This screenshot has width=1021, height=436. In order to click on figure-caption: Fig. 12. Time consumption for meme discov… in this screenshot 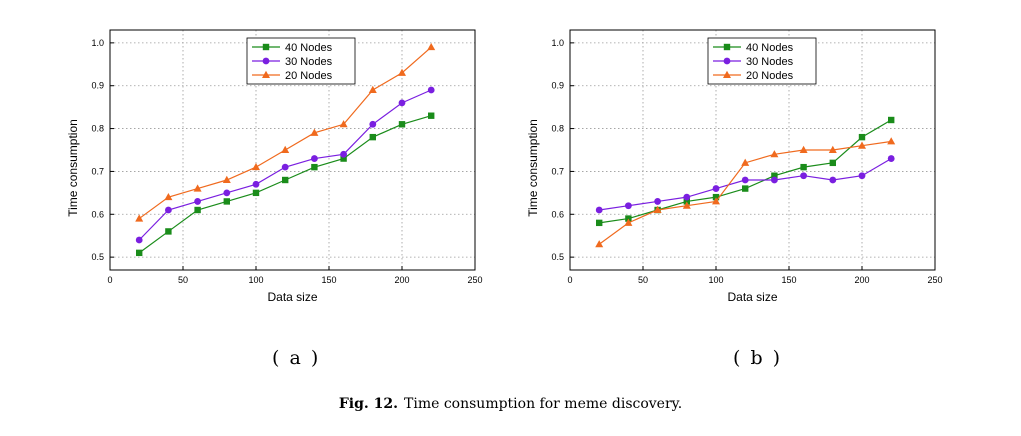, I will do `click(510, 404)`.